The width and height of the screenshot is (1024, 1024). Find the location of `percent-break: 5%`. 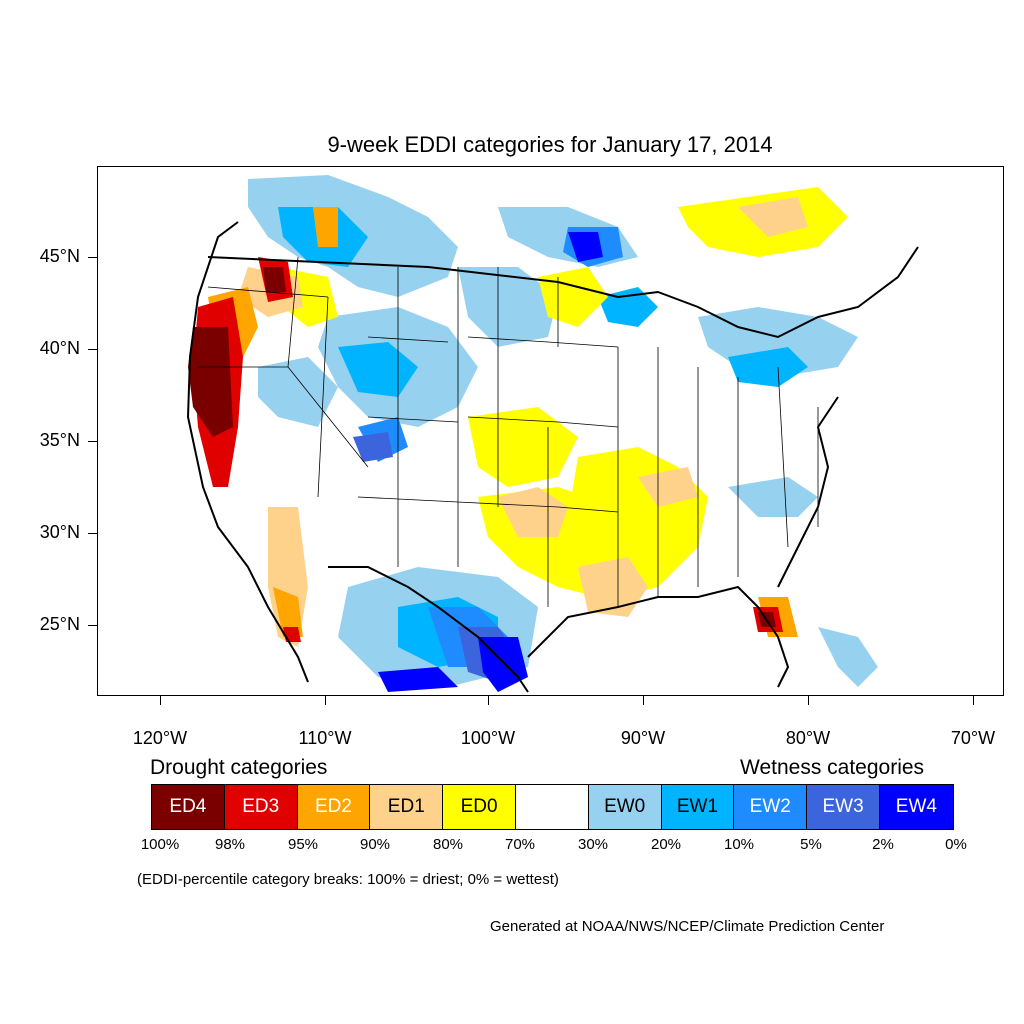

percent-break: 5% is located at coordinates (811, 844).